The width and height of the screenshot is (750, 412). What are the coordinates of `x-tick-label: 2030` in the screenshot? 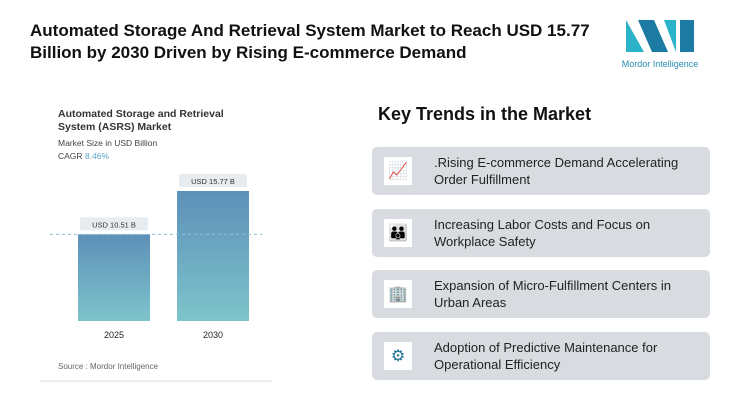 It's located at (213, 335).